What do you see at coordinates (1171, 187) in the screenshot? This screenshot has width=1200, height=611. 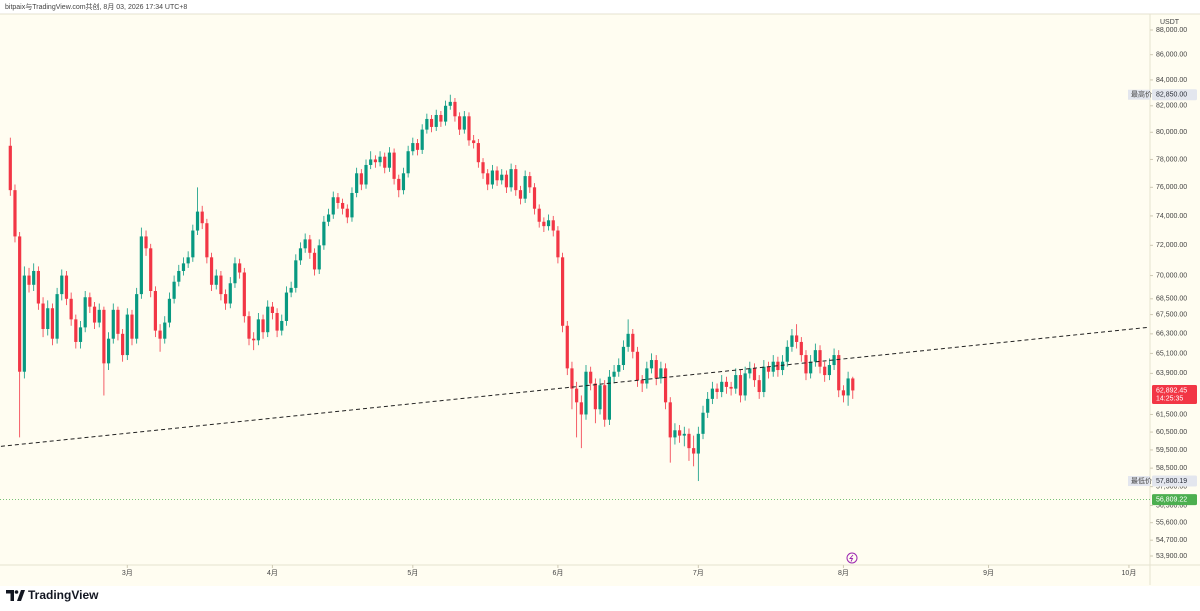 I see `y-tick-label: 76,000.00` at bounding box center [1171, 187].